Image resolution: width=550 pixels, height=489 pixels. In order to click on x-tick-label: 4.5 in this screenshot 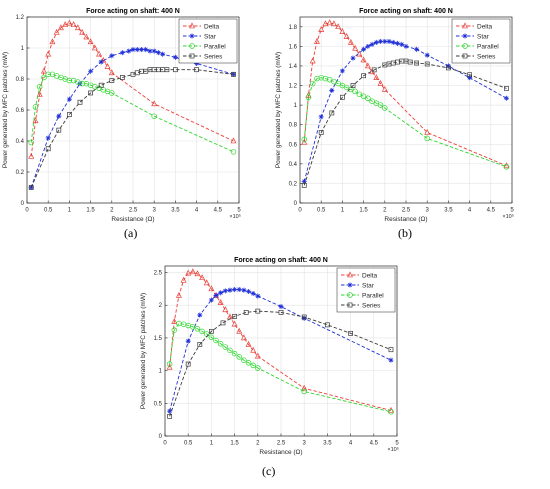, I will do `click(491, 211)`.